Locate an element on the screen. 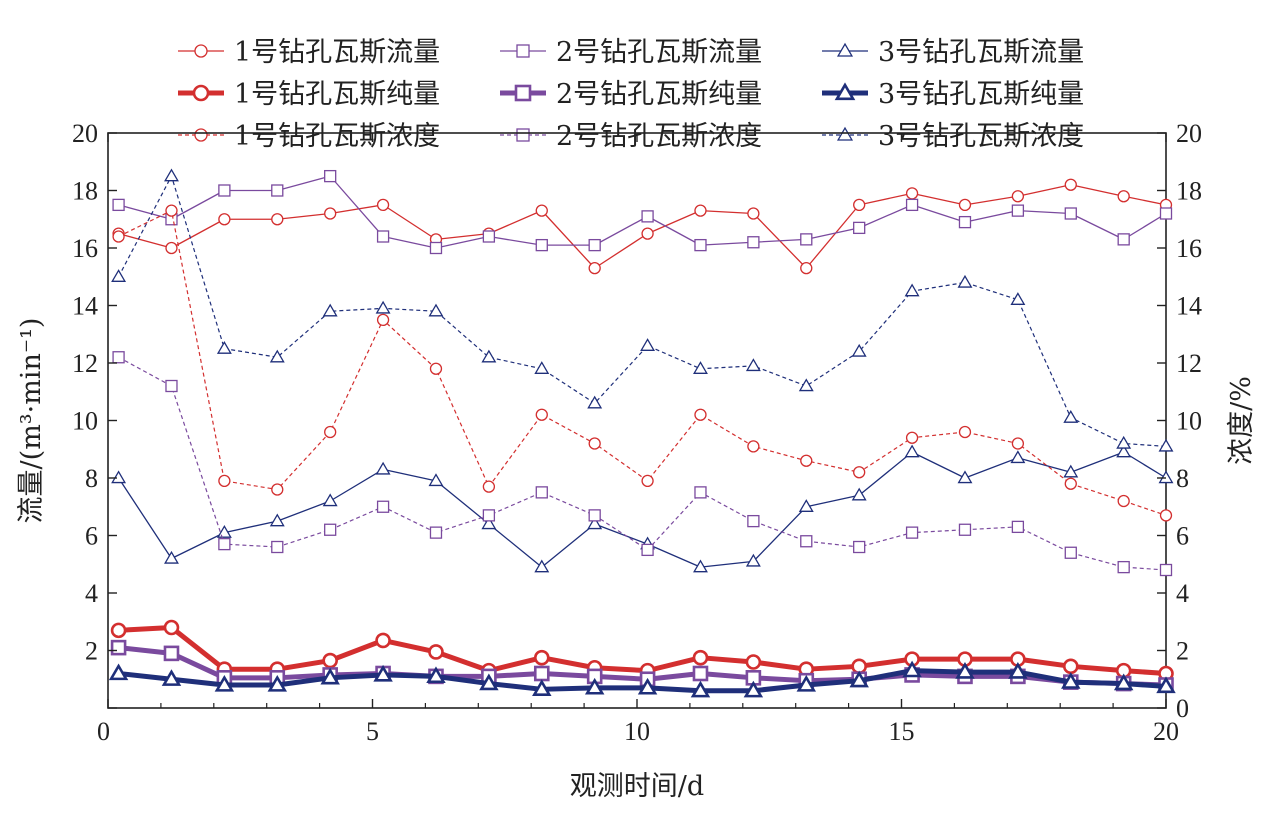 Image resolution: width=1274 pixels, height=838 pixels. y-tick-label-left: 2 is located at coordinates (91, 651).